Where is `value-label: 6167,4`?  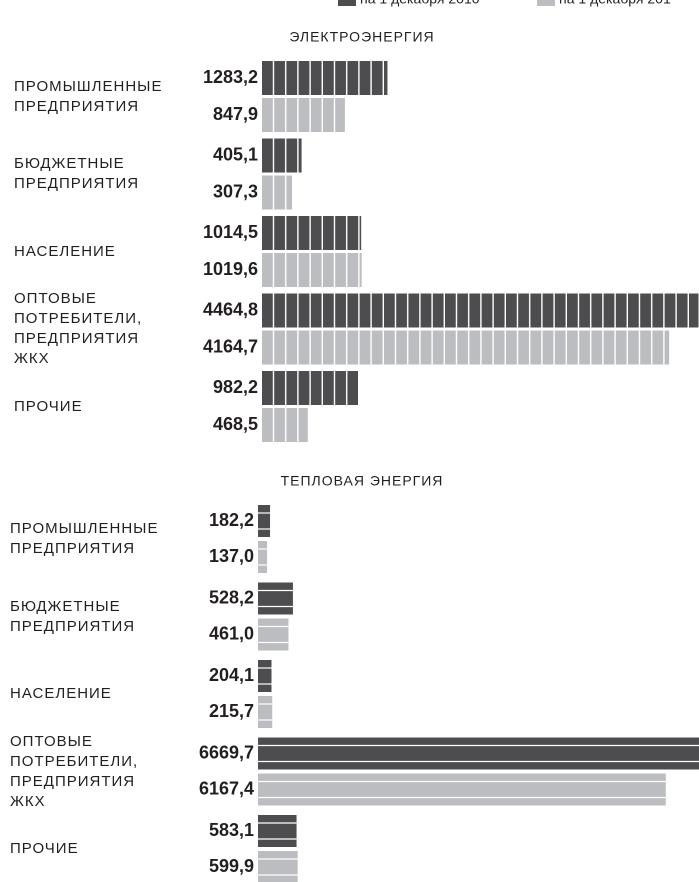 value-label: 6167,4 is located at coordinates (226, 788).